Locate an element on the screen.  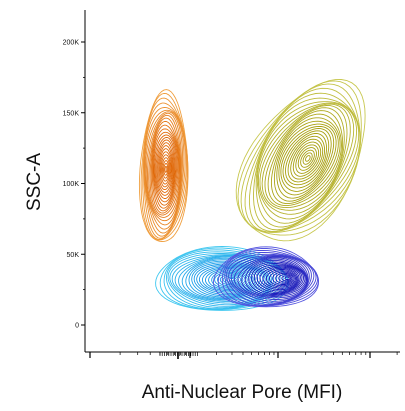
y-tick-label-1: 50K is located at coordinates (73, 255).